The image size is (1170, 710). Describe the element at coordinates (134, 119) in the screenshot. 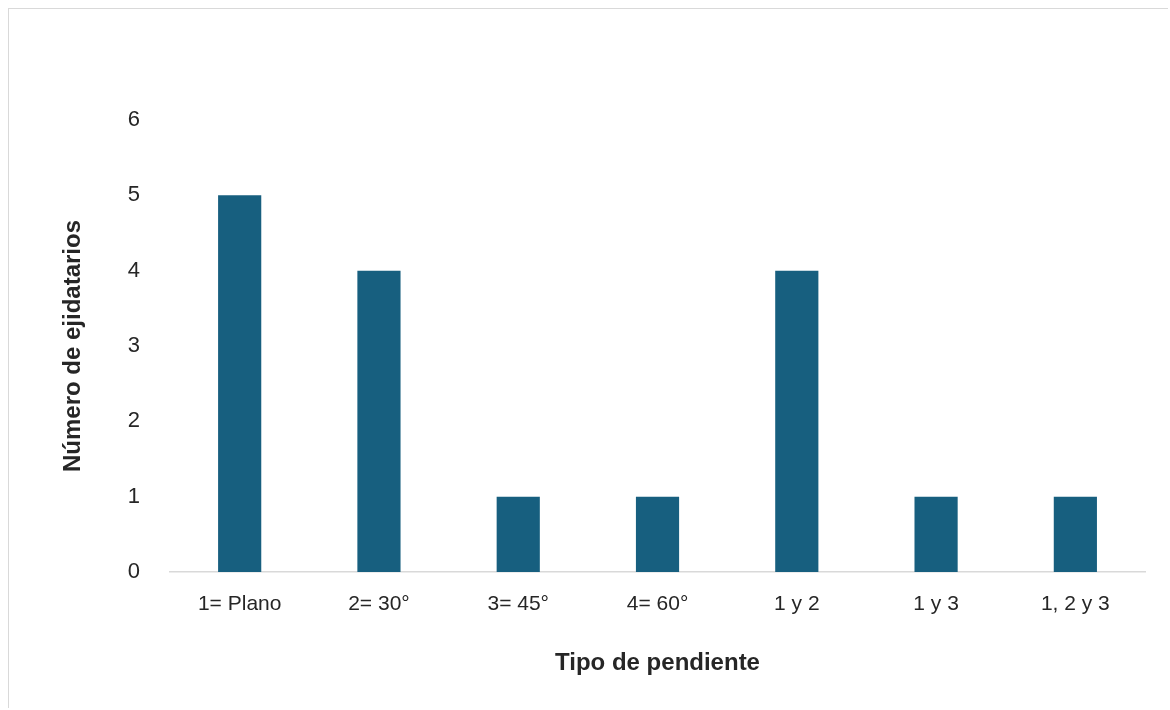

I see `y-tick-label: 6` at that location.